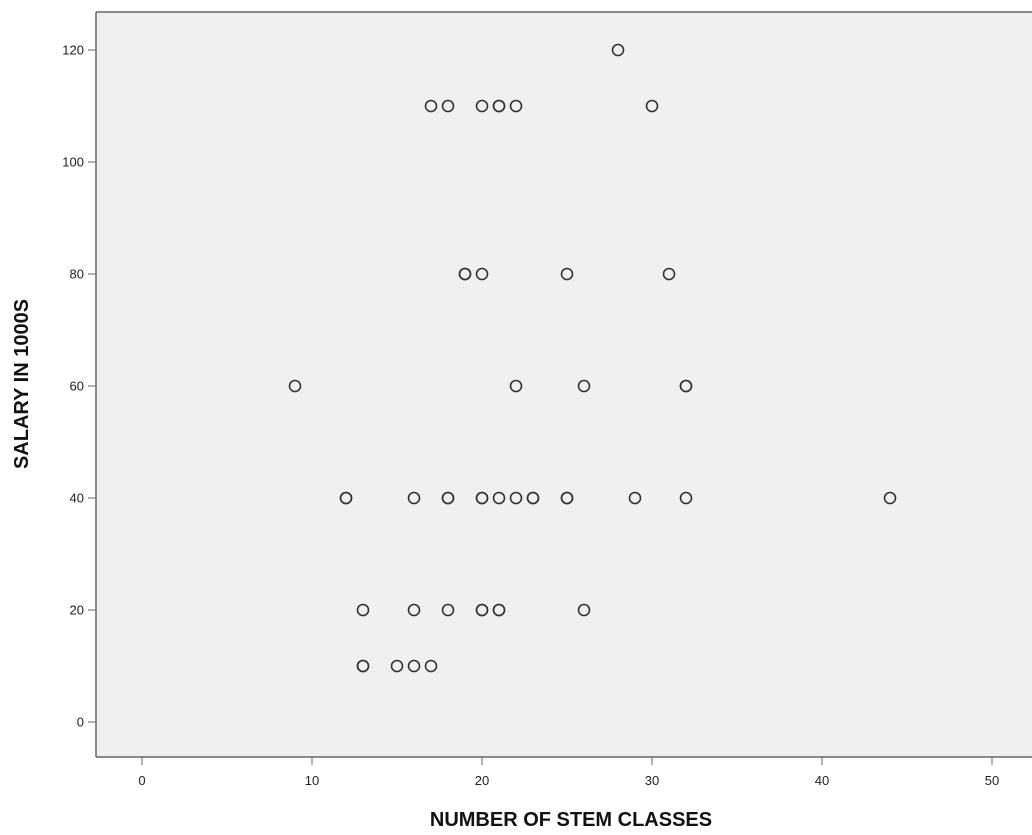  Describe the element at coordinates (568, 772) in the screenshot. I see `x-axis-ticks: 0 10 20 30 40 50` at that location.